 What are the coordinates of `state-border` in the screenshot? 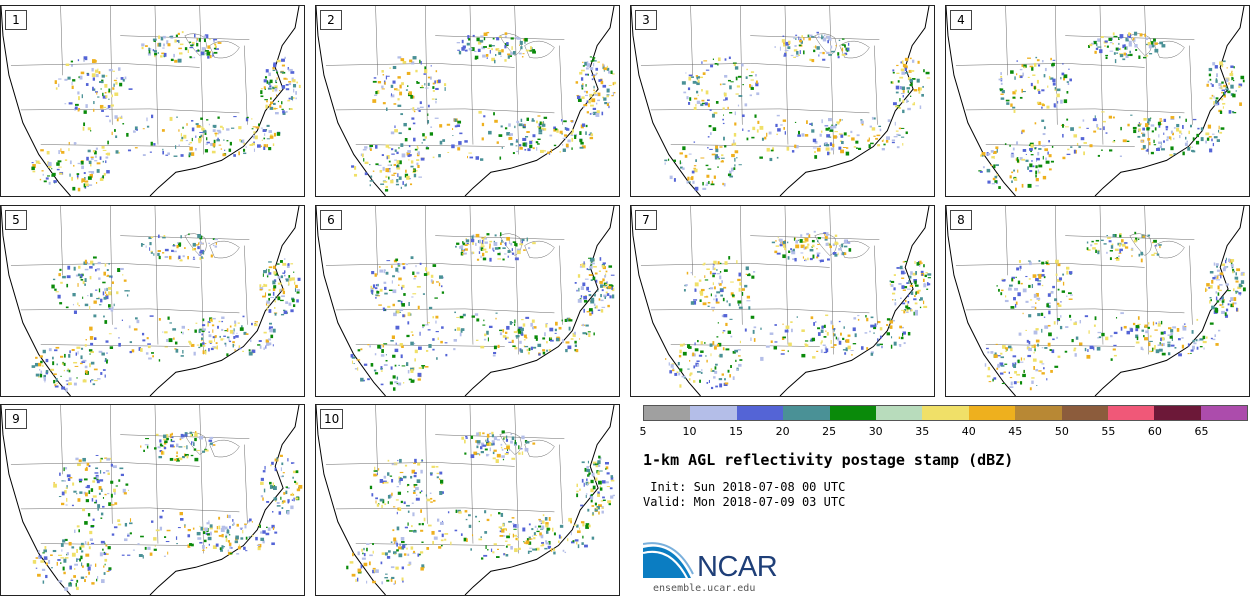 It's located at (471, 275).